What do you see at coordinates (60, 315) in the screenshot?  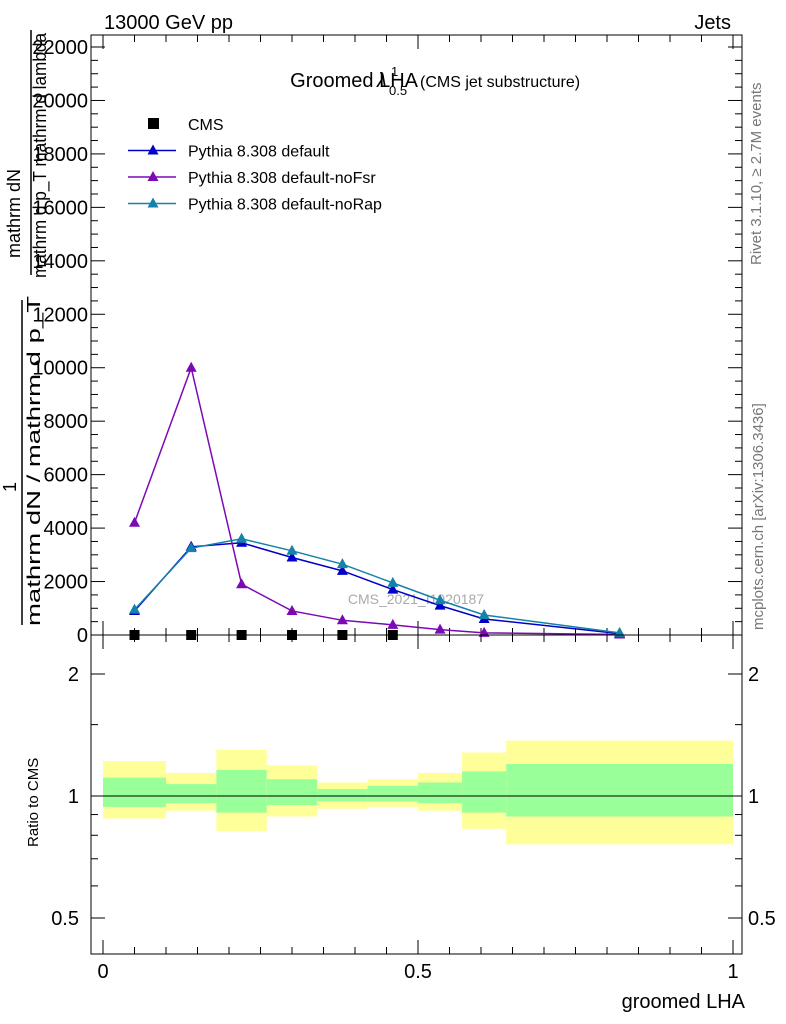 I see `main-y-tick-label: 12000` at bounding box center [60, 315].